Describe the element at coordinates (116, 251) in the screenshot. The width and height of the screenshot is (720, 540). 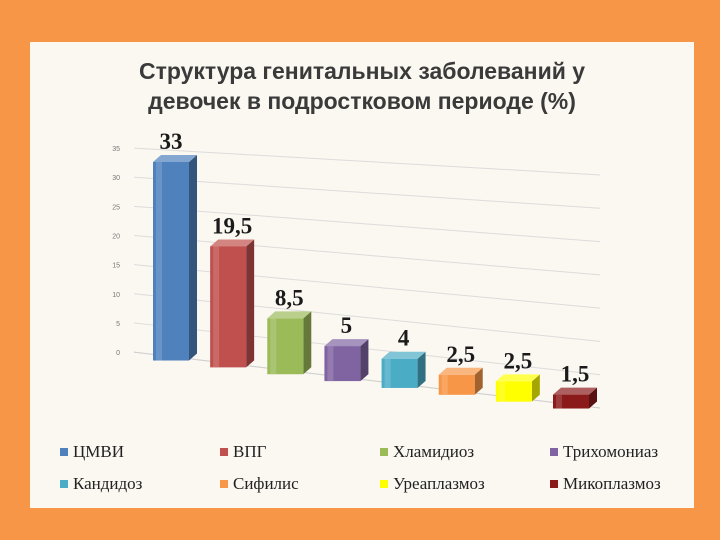
I see `y-axis-ticks: 0 5 10 15 20 25 30 35` at that location.